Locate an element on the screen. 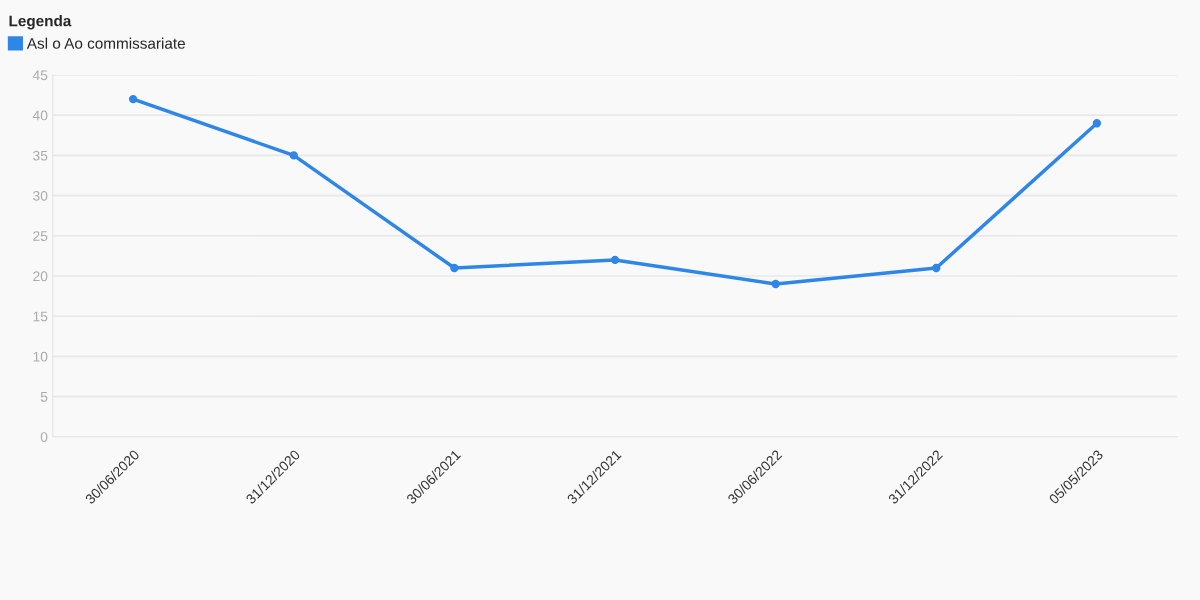  y-tick-label: 40 is located at coordinates (40, 115).